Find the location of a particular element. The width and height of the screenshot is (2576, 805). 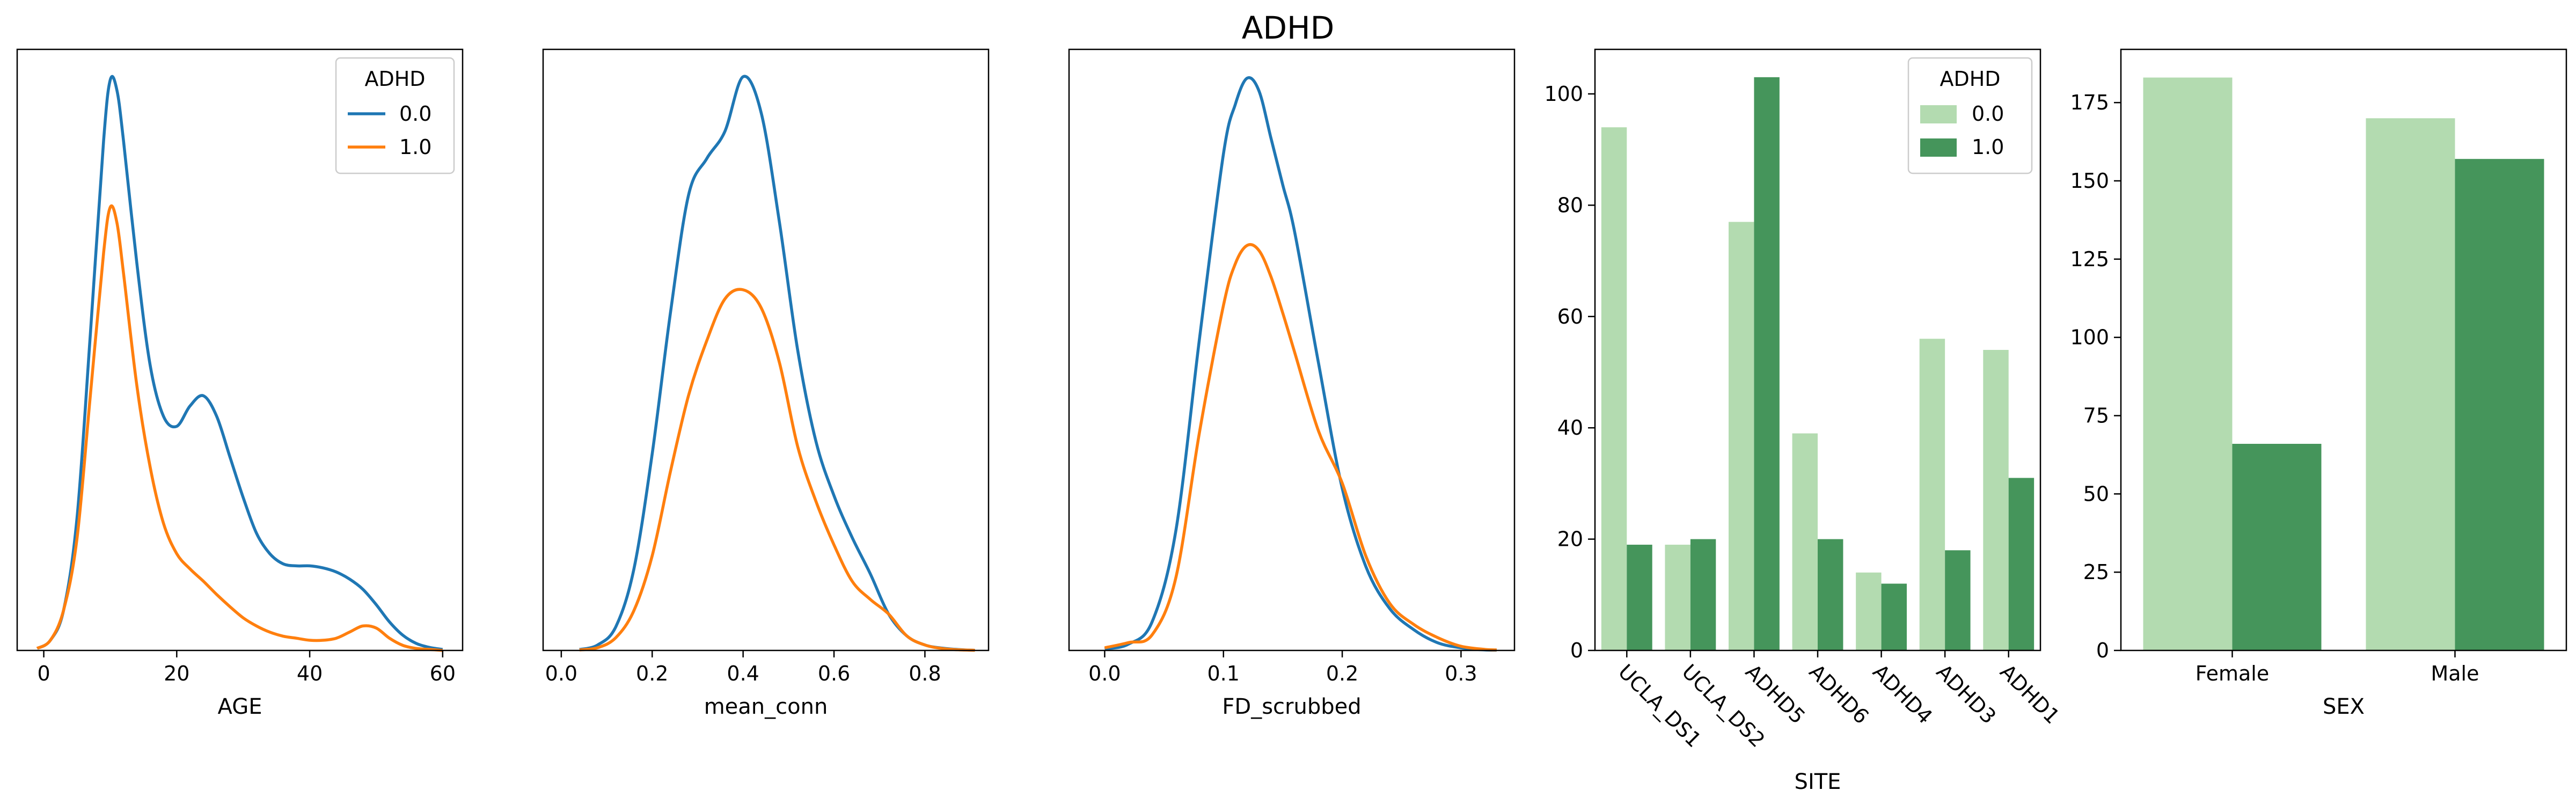

y-tick-label: 25 is located at coordinates (2096, 572).